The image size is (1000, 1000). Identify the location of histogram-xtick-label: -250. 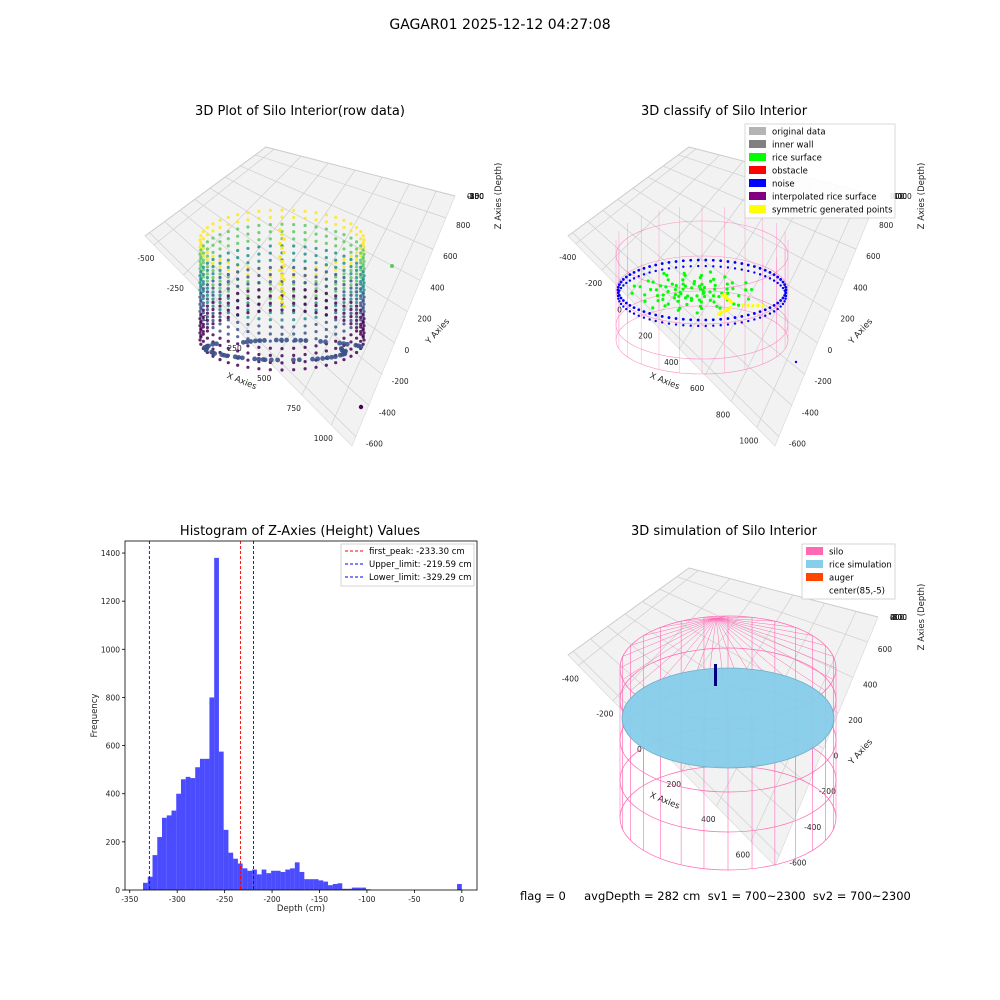
(224, 899).